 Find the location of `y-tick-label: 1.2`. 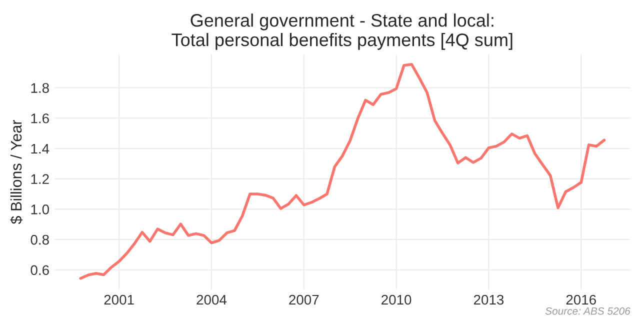

y-tick-label: 1.2 is located at coordinates (40, 179).